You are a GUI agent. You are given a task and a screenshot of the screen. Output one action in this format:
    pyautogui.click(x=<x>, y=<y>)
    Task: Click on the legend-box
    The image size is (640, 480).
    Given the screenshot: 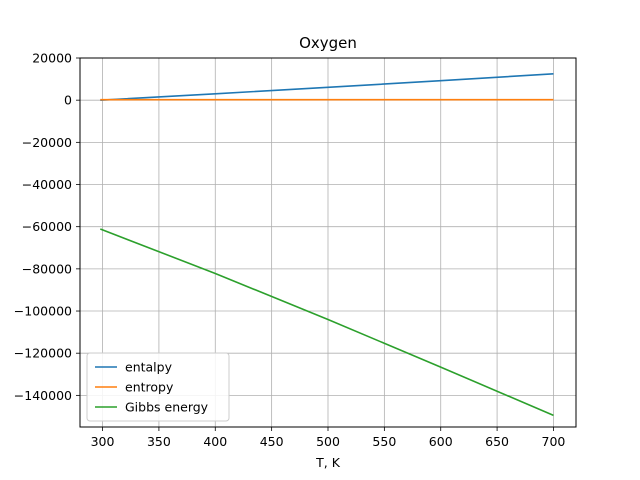 What is the action you would take?
    pyautogui.click(x=158, y=387)
    